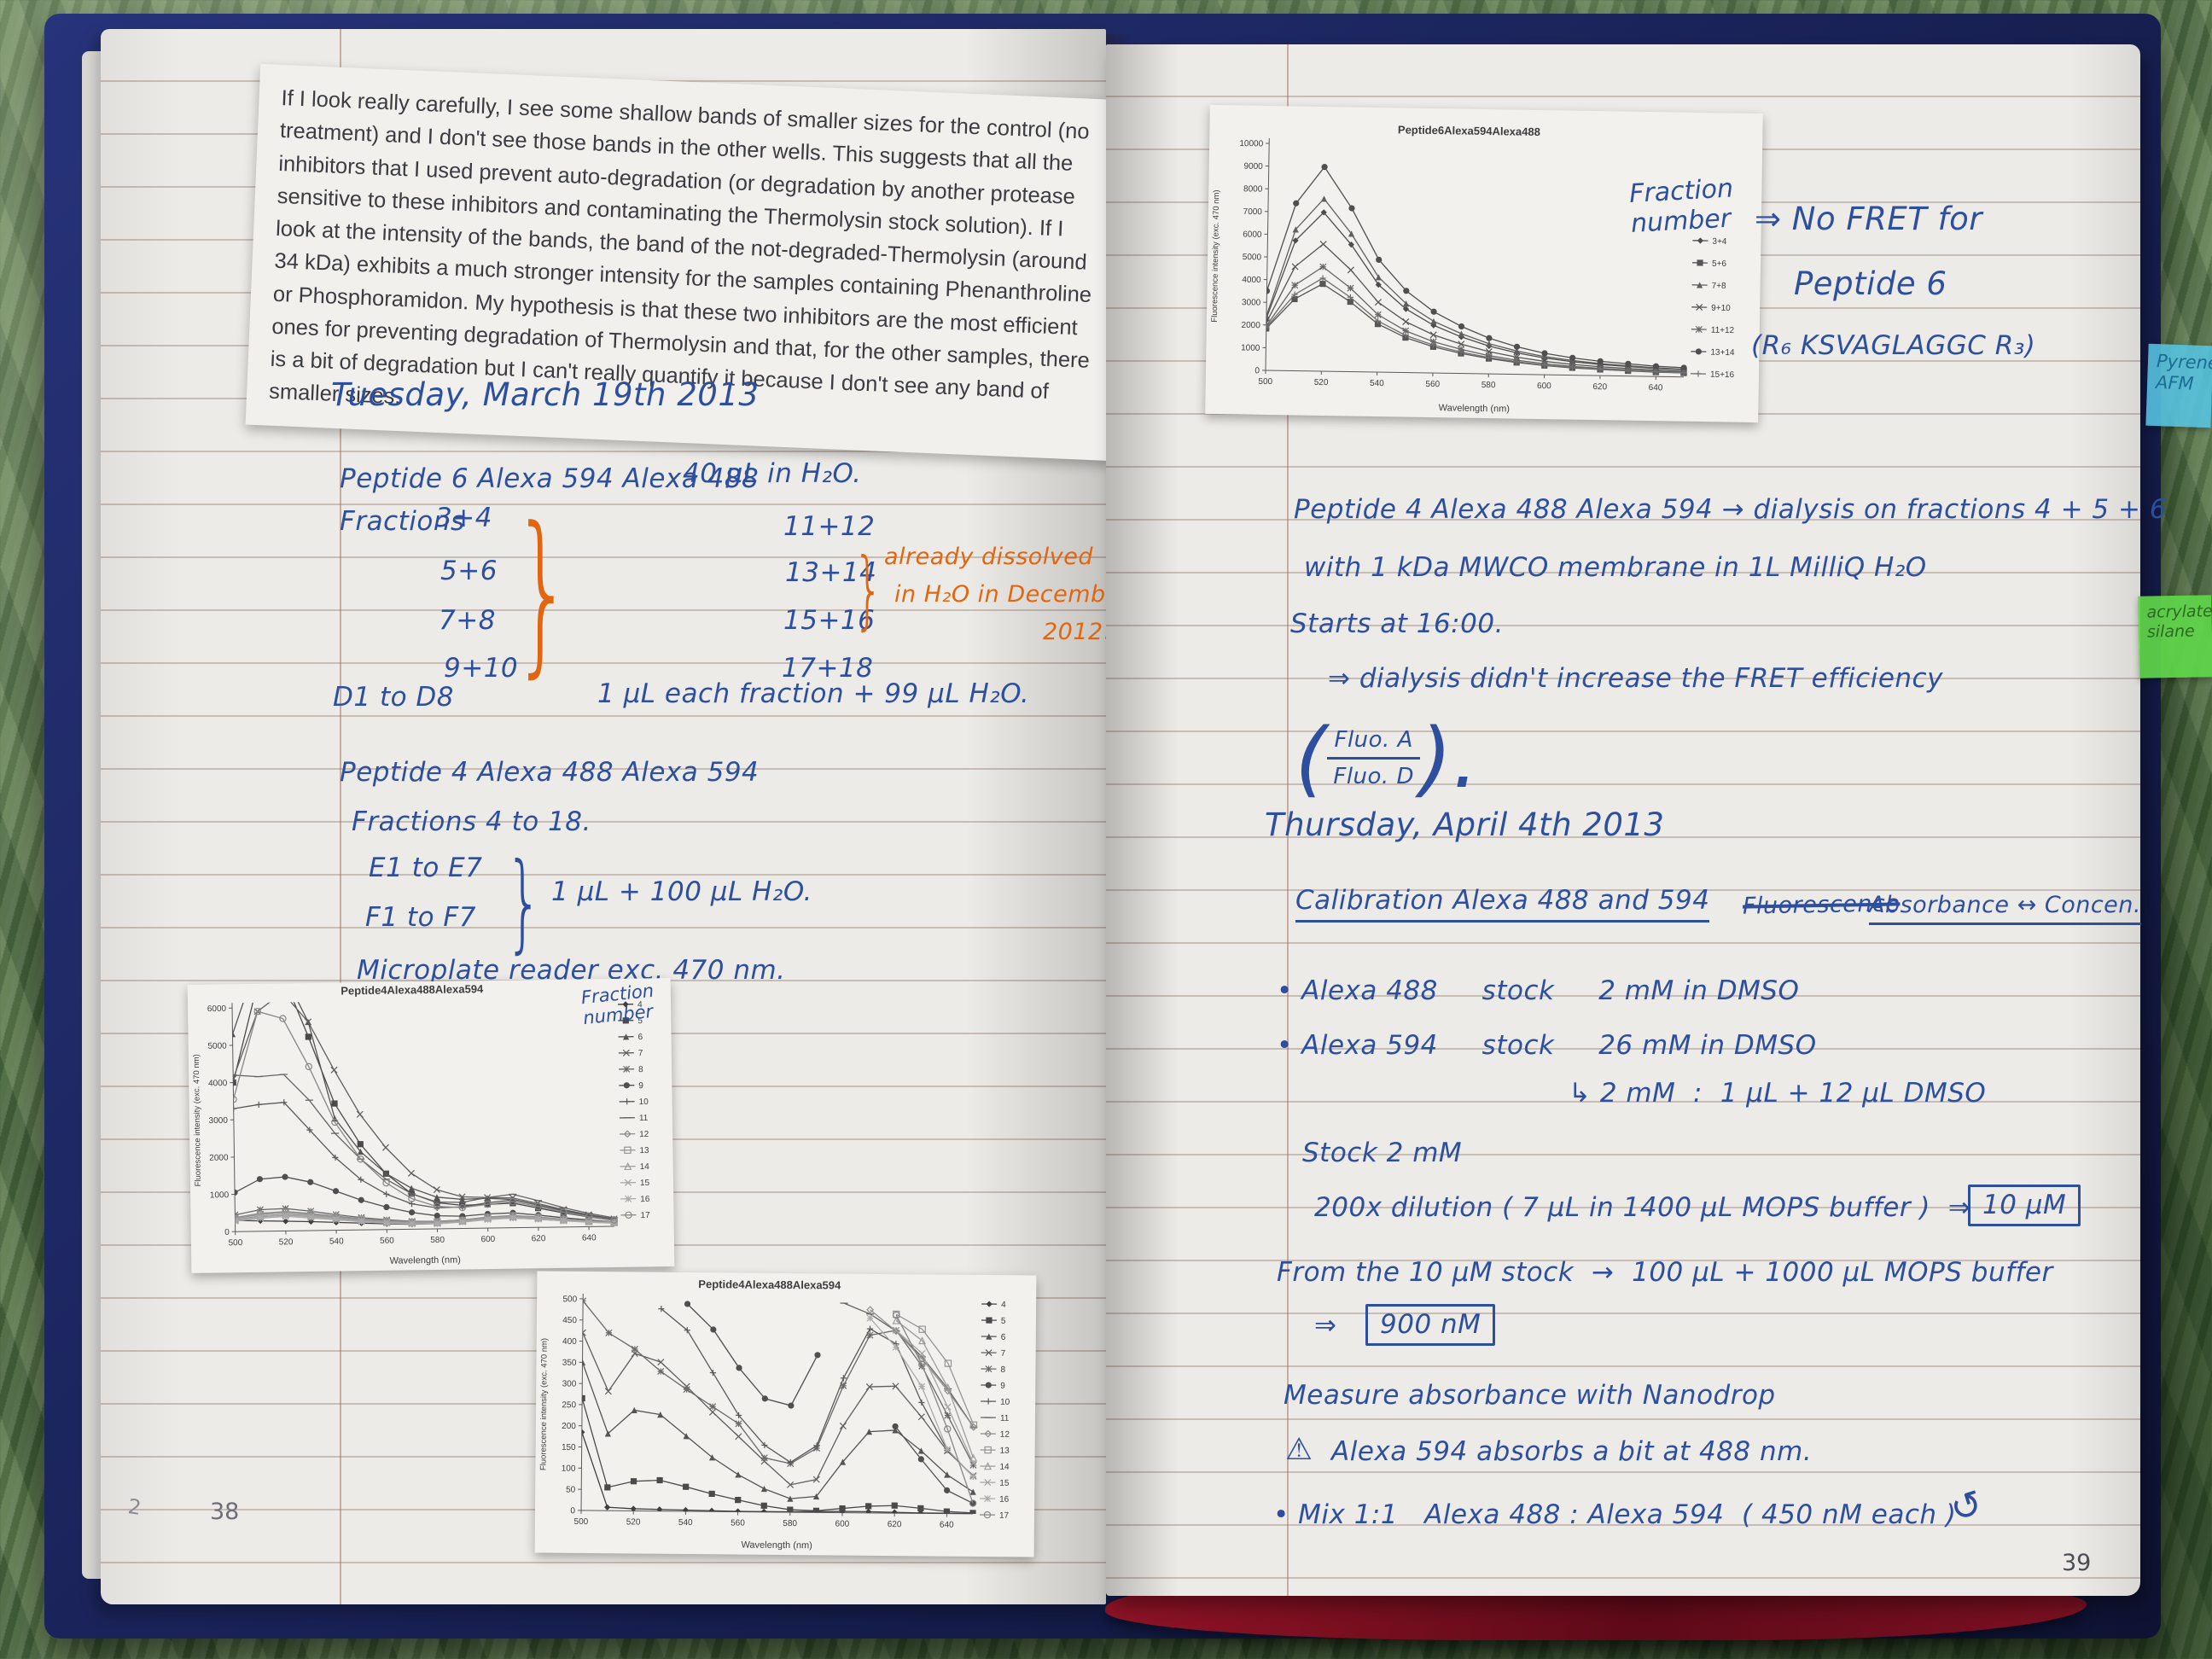 This screenshot has height=1659, width=2212. What do you see at coordinates (569, 1469) in the screenshot?
I see `svg-text: 100` at bounding box center [569, 1469].